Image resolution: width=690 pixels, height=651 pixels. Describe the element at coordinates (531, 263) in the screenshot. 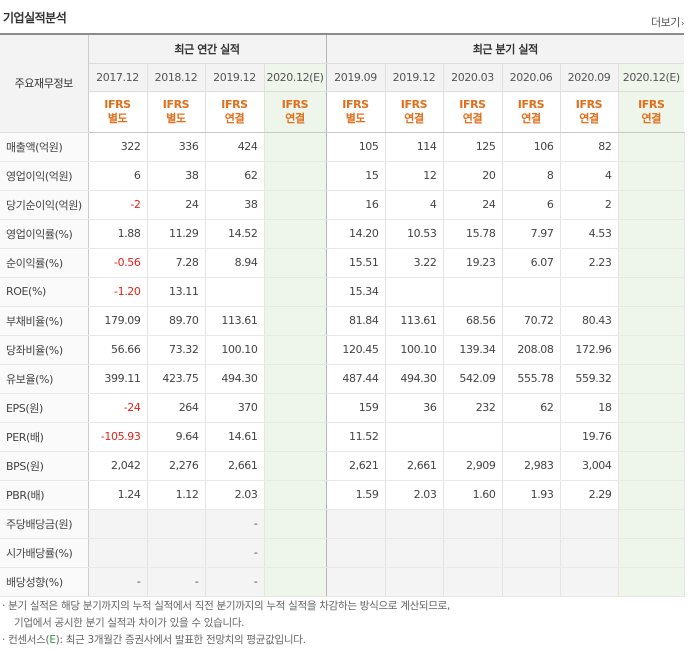

I see `table-cell: 6.07` at that location.